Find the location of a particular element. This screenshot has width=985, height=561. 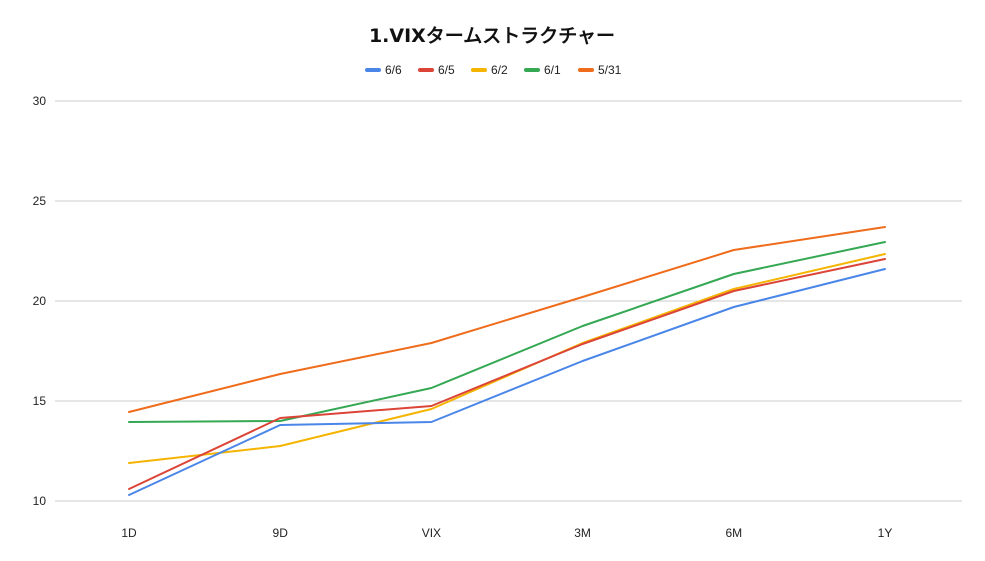

legend-label-6-1: 6/1 is located at coordinates (552, 70).